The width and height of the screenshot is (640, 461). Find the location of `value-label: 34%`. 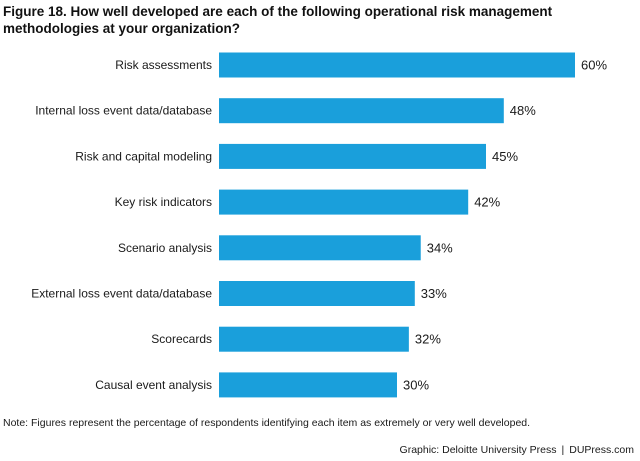

value-label: 34% is located at coordinates (440, 247).